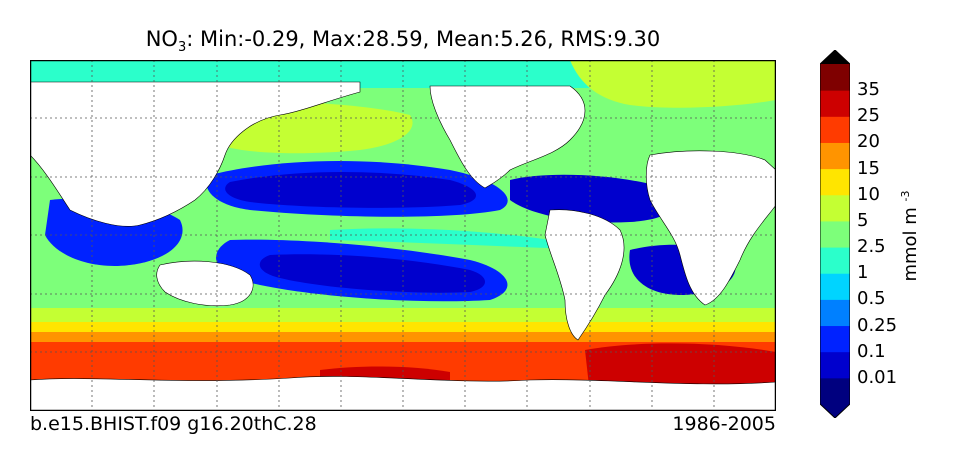 This screenshot has height=466, width=964. I want to click on colorbar-tick-label: 0.25, so click(877, 325).